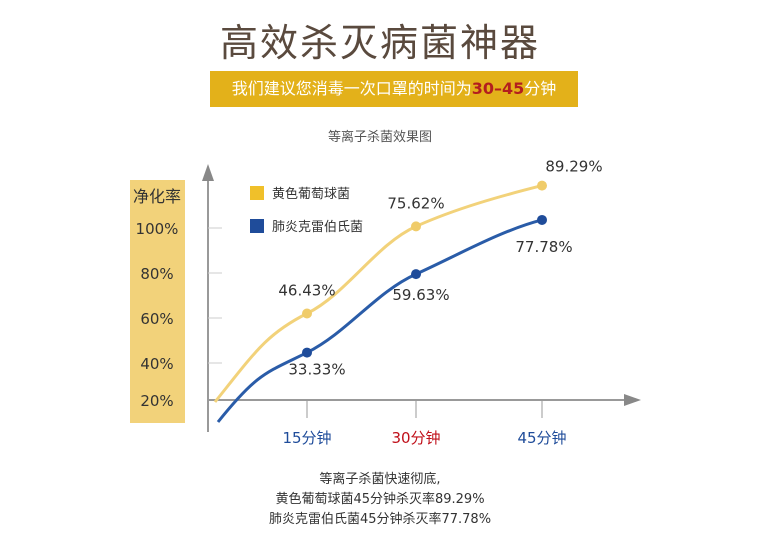  What do you see at coordinates (257, 193) in the screenshot?
I see `legend-swatch-yellow` at bounding box center [257, 193].